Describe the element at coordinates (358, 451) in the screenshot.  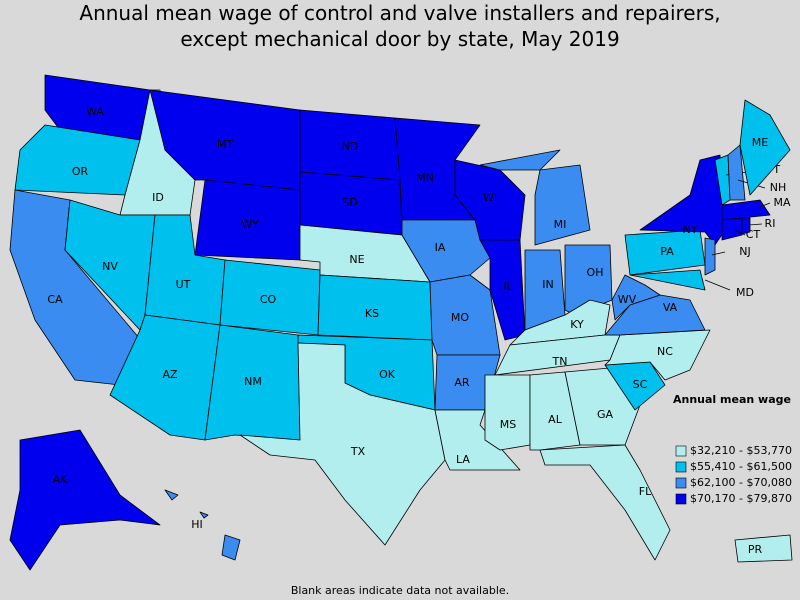
I see `state-label: TX` at that location.